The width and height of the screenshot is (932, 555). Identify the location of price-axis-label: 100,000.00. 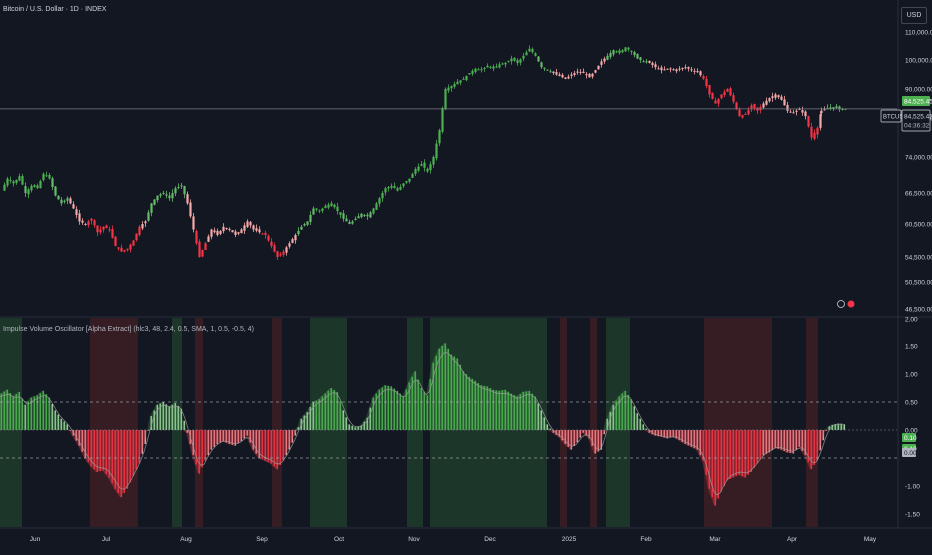
(918, 61).